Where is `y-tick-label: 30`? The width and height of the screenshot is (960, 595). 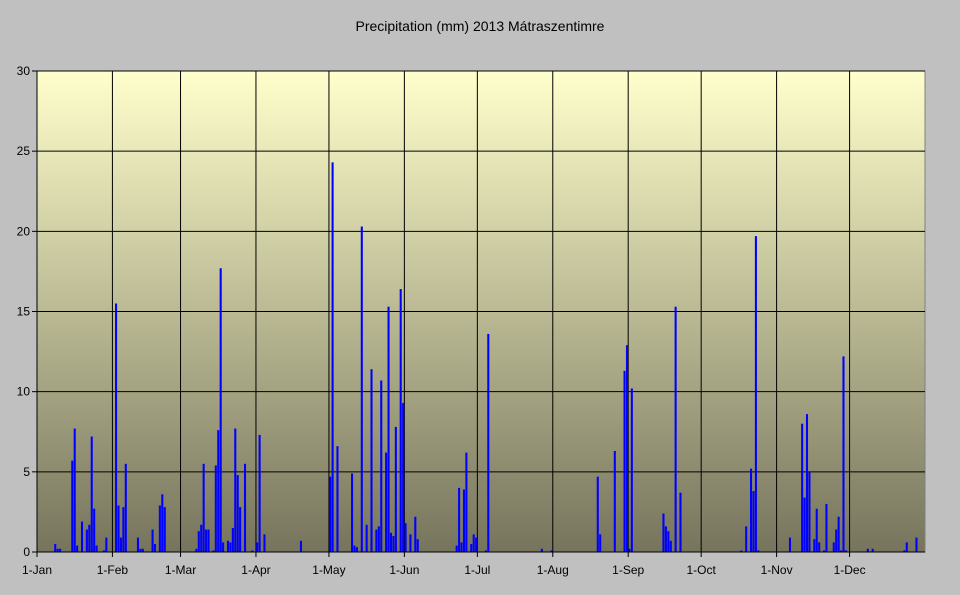
y-tick-label: 30 is located at coordinates (24, 71).